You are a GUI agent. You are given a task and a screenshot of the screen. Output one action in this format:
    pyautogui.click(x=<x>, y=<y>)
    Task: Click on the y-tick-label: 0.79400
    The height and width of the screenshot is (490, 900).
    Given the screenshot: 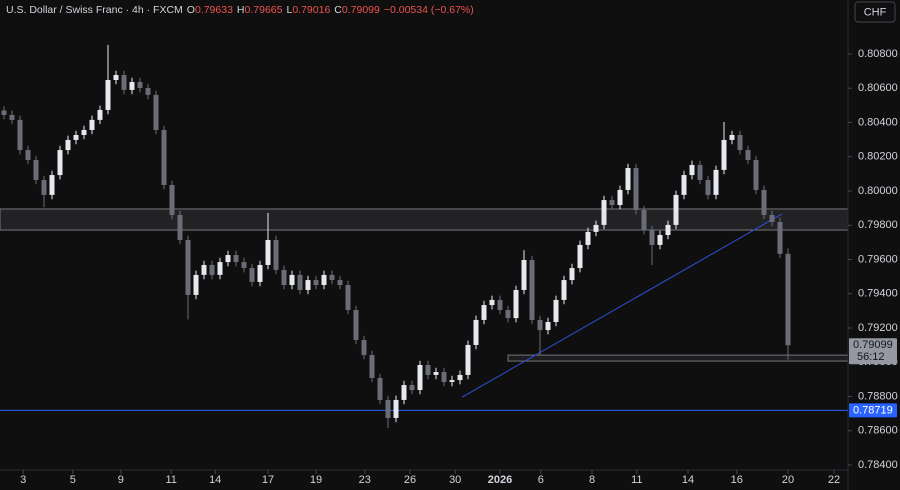 What is the action you would take?
    pyautogui.click(x=878, y=294)
    